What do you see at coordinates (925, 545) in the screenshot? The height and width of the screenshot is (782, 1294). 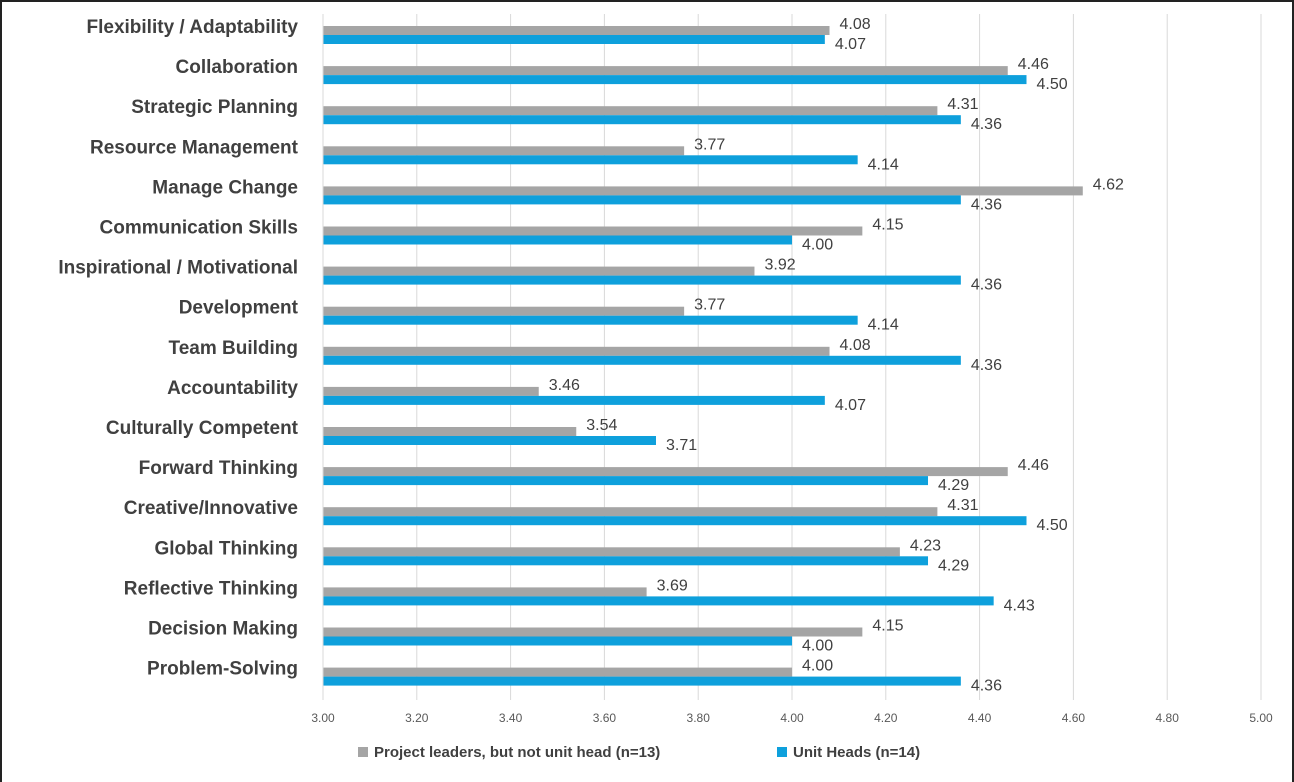 I see `data-label-project-leaders: 4.23` at bounding box center [925, 545].